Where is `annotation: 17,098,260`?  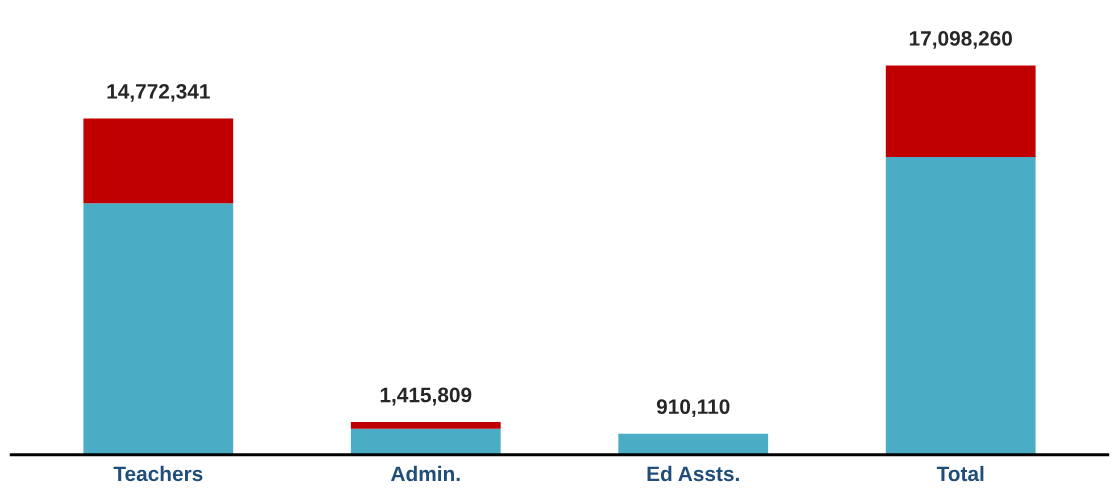 annotation: 17,098,260 is located at coordinates (960, 40).